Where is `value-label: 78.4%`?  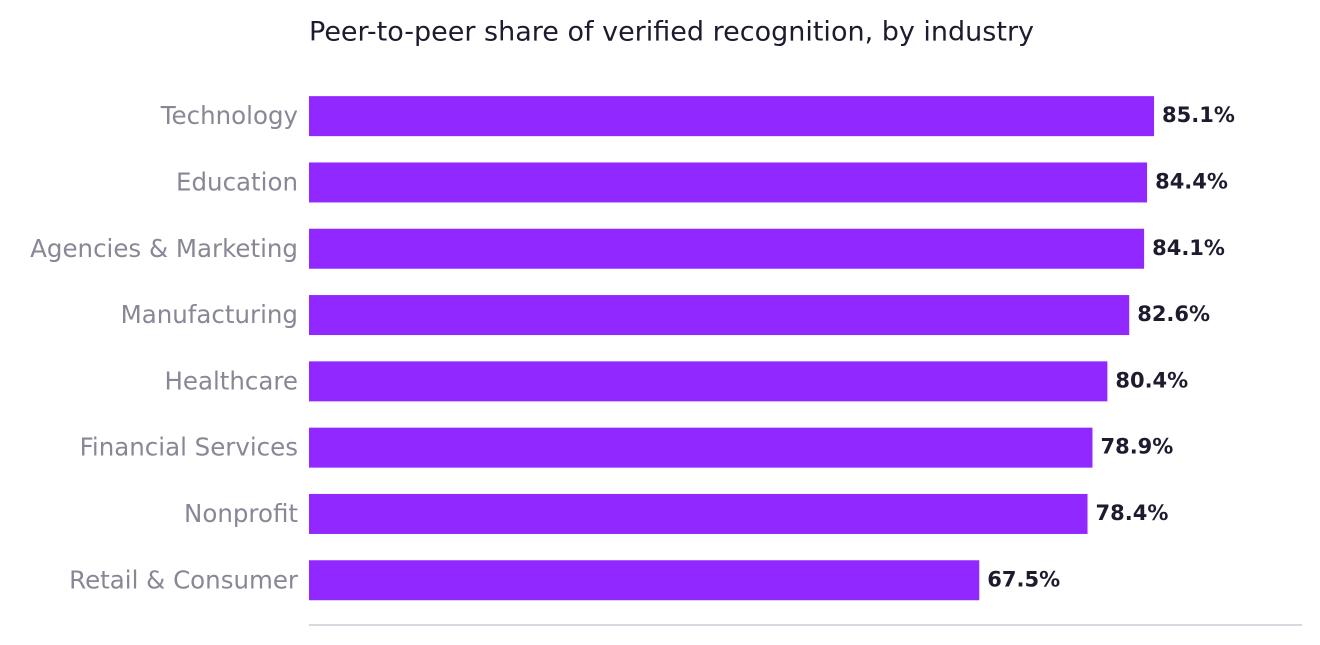
value-label: 78.4% is located at coordinates (1132, 513).